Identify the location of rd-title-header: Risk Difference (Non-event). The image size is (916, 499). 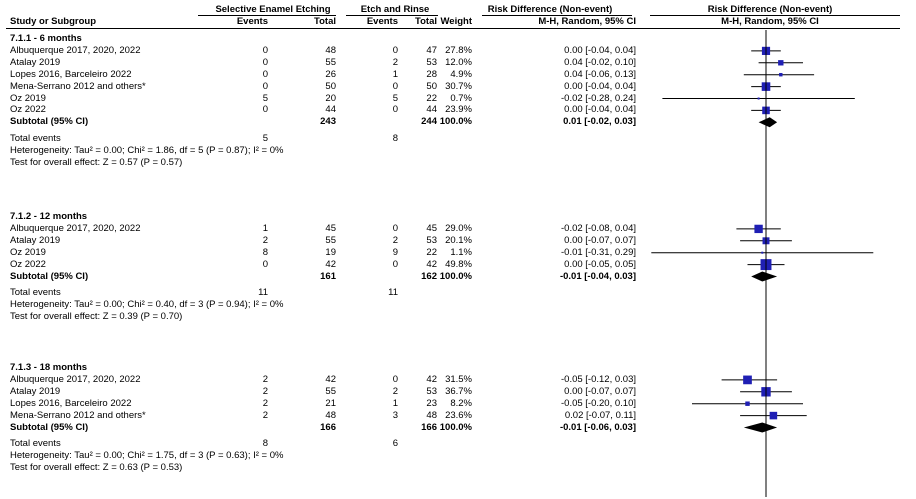
(550, 9).